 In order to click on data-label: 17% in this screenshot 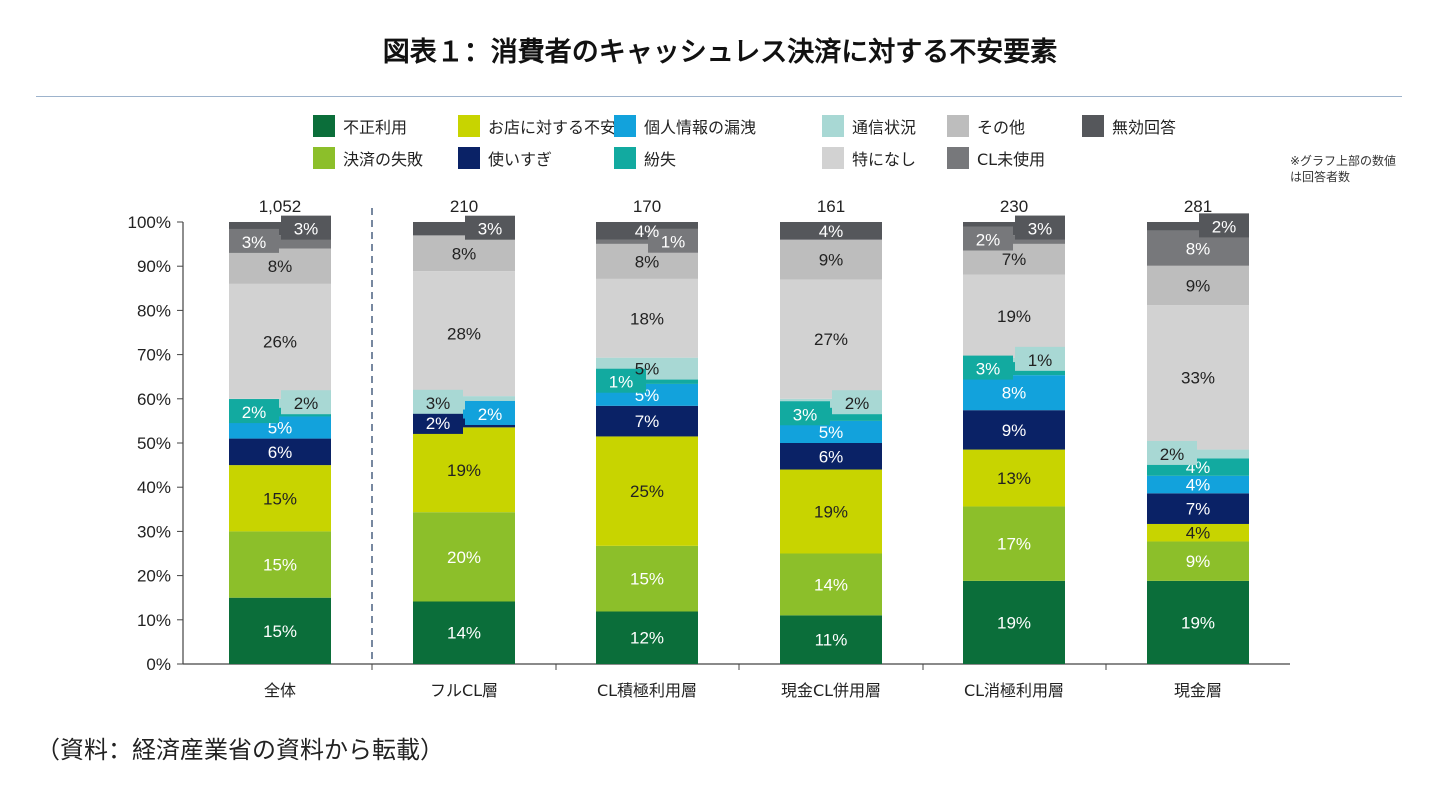, I will do `click(1014, 544)`.